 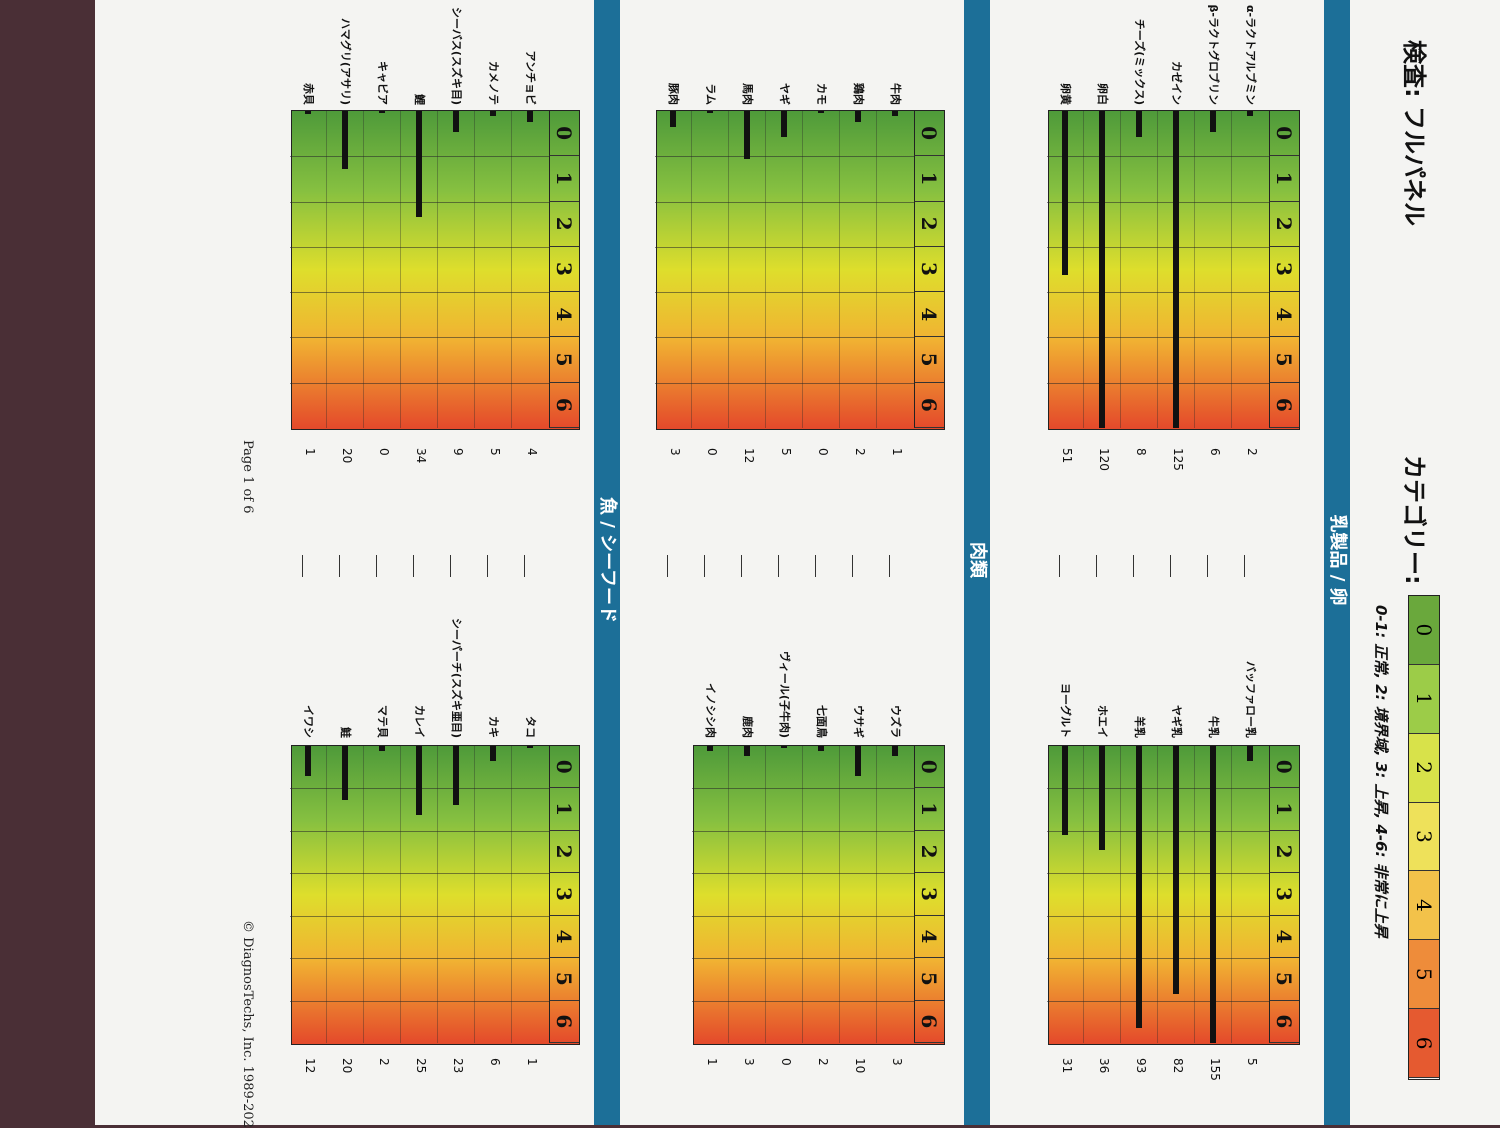 I want to click on section-title: 肉類, so click(x=977, y=560).